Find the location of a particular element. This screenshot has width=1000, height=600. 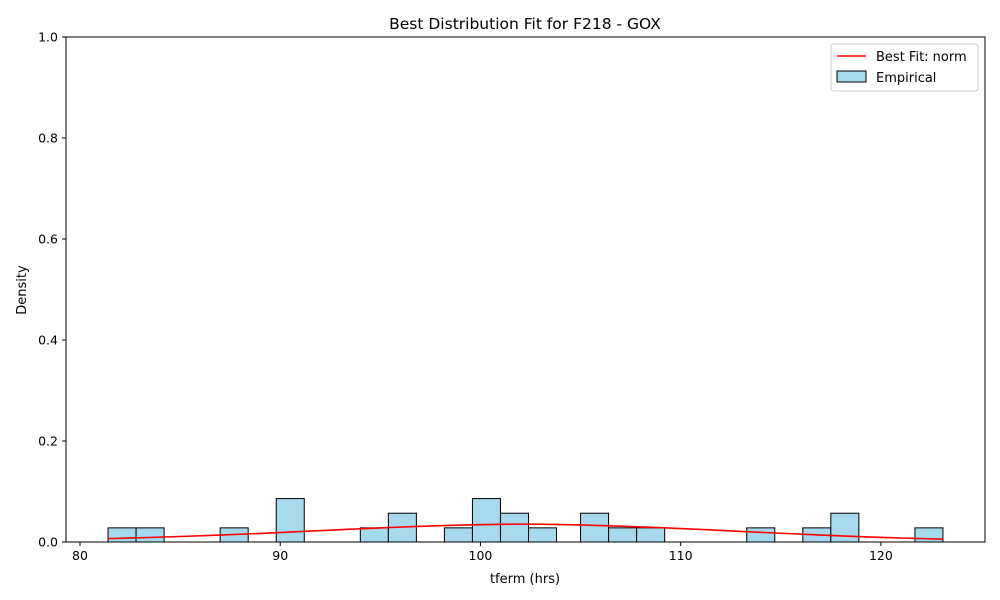

legend-box is located at coordinates (904, 67).